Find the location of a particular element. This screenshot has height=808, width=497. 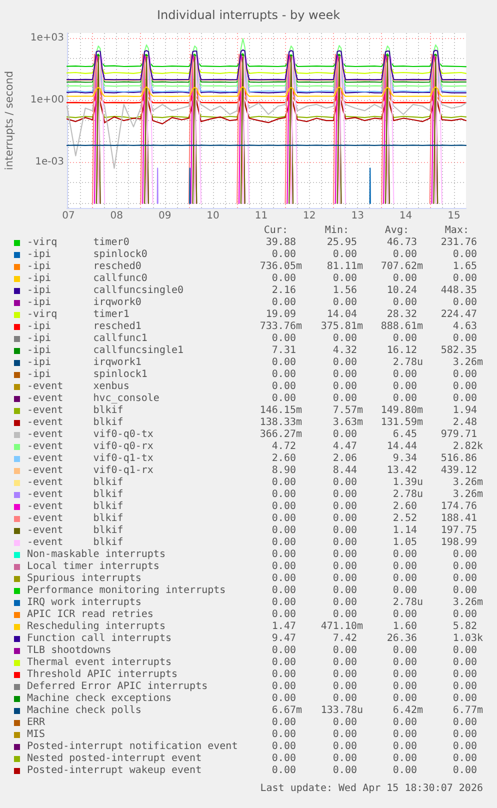

legend-label: -ipi irqwork1 is located at coordinates (84, 363).